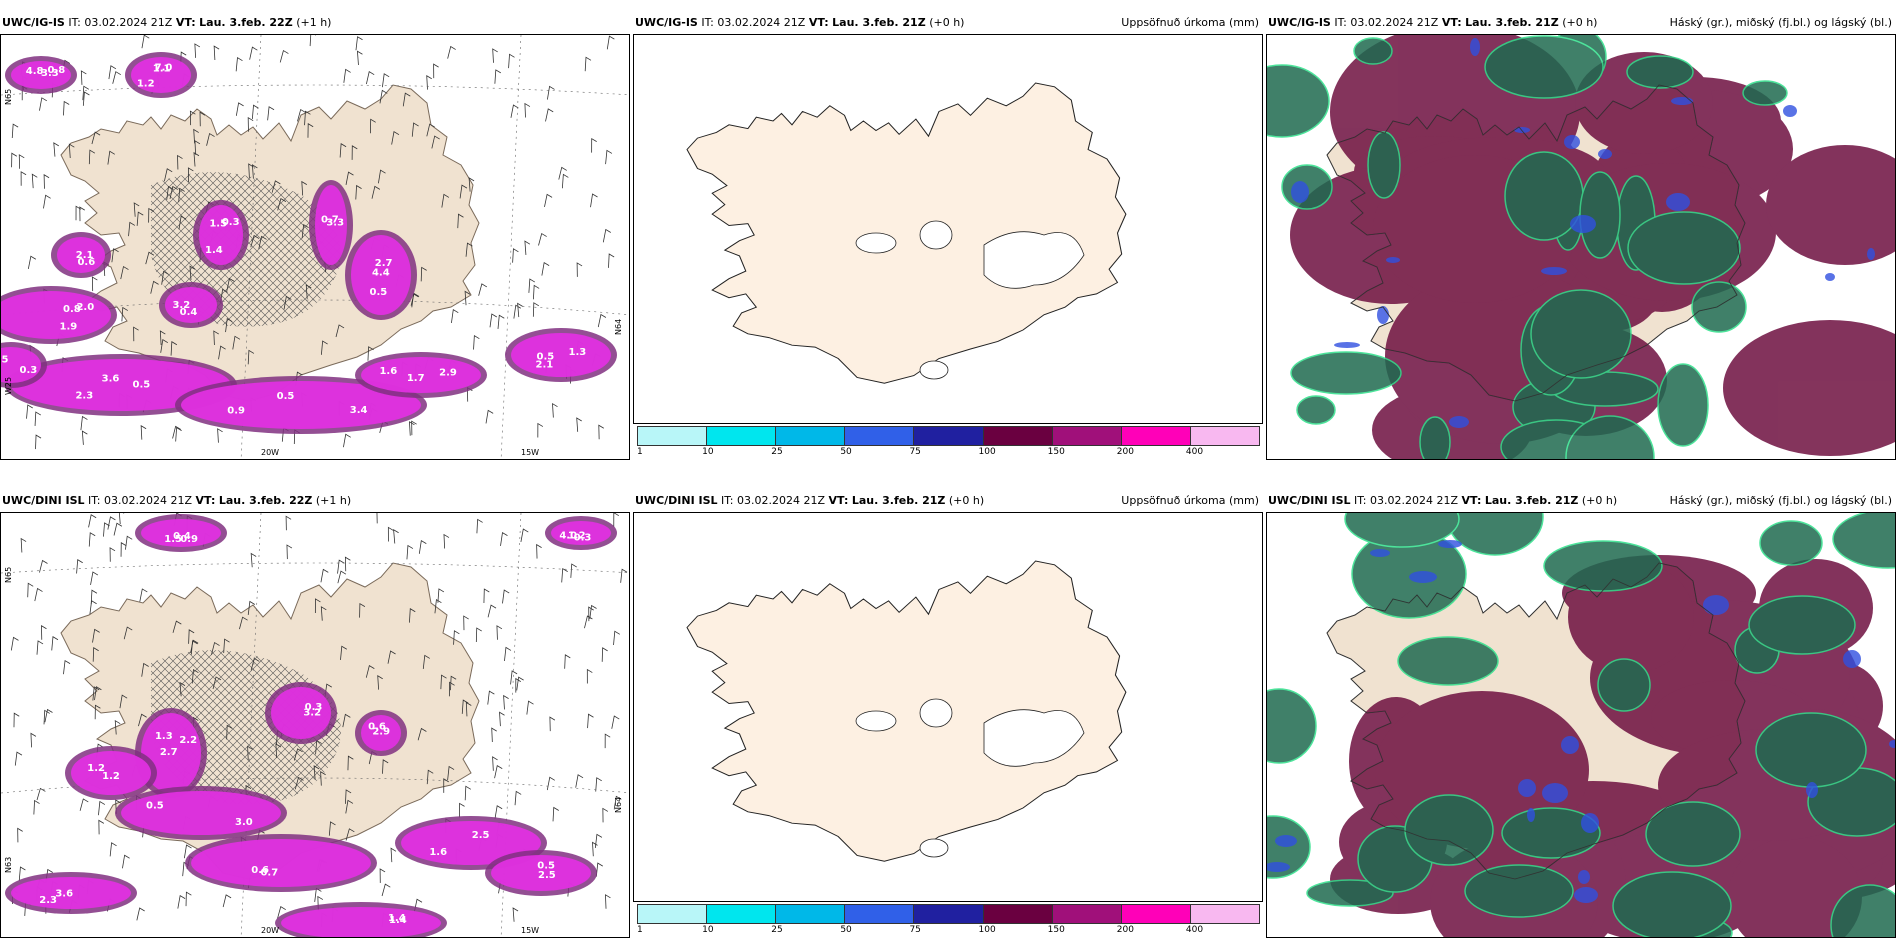 The image size is (1900, 950). Describe the element at coordinates (1536, 243) in the screenshot. I see `coastline-overlay` at that location.